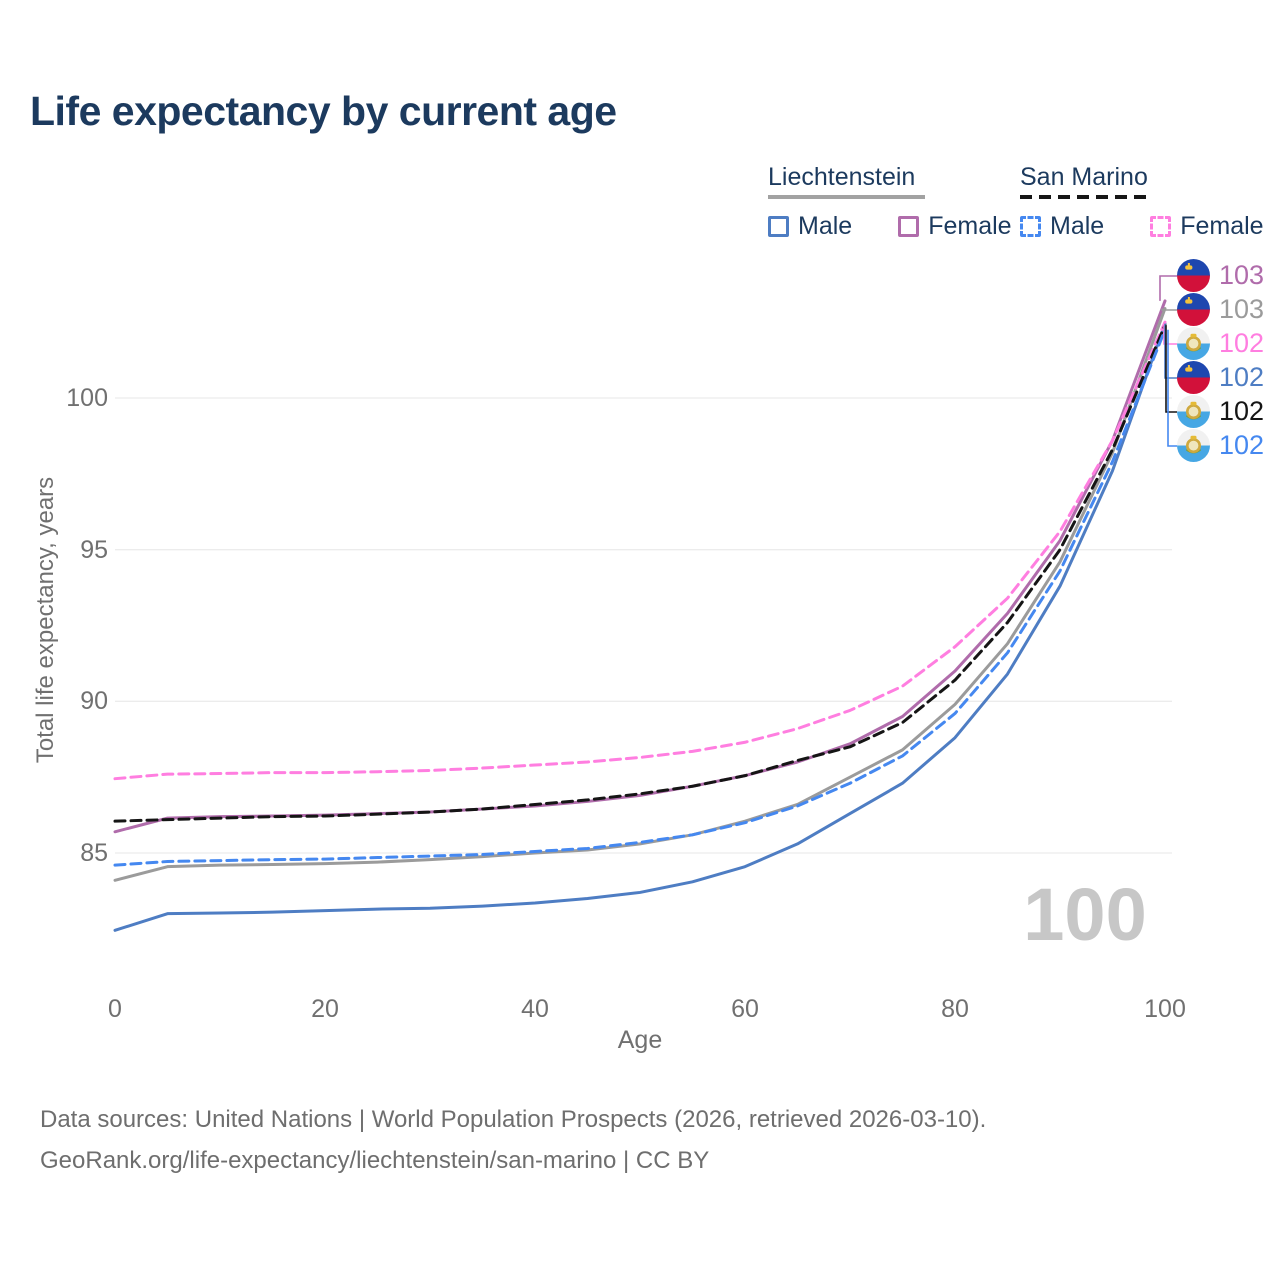 The width and height of the screenshot is (1280, 1280). I want to click on y-axis-title: Total life expectancy, years, so click(45, 620).